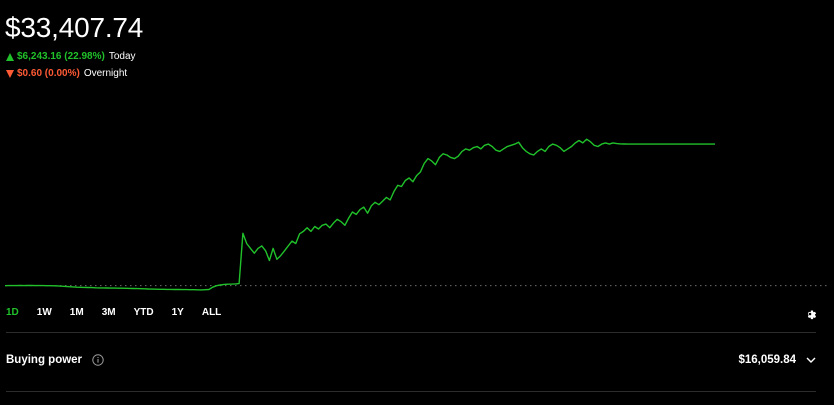  What do you see at coordinates (105, 73) in the screenshot?
I see `overnight-label: Overnight` at bounding box center [105, 73].